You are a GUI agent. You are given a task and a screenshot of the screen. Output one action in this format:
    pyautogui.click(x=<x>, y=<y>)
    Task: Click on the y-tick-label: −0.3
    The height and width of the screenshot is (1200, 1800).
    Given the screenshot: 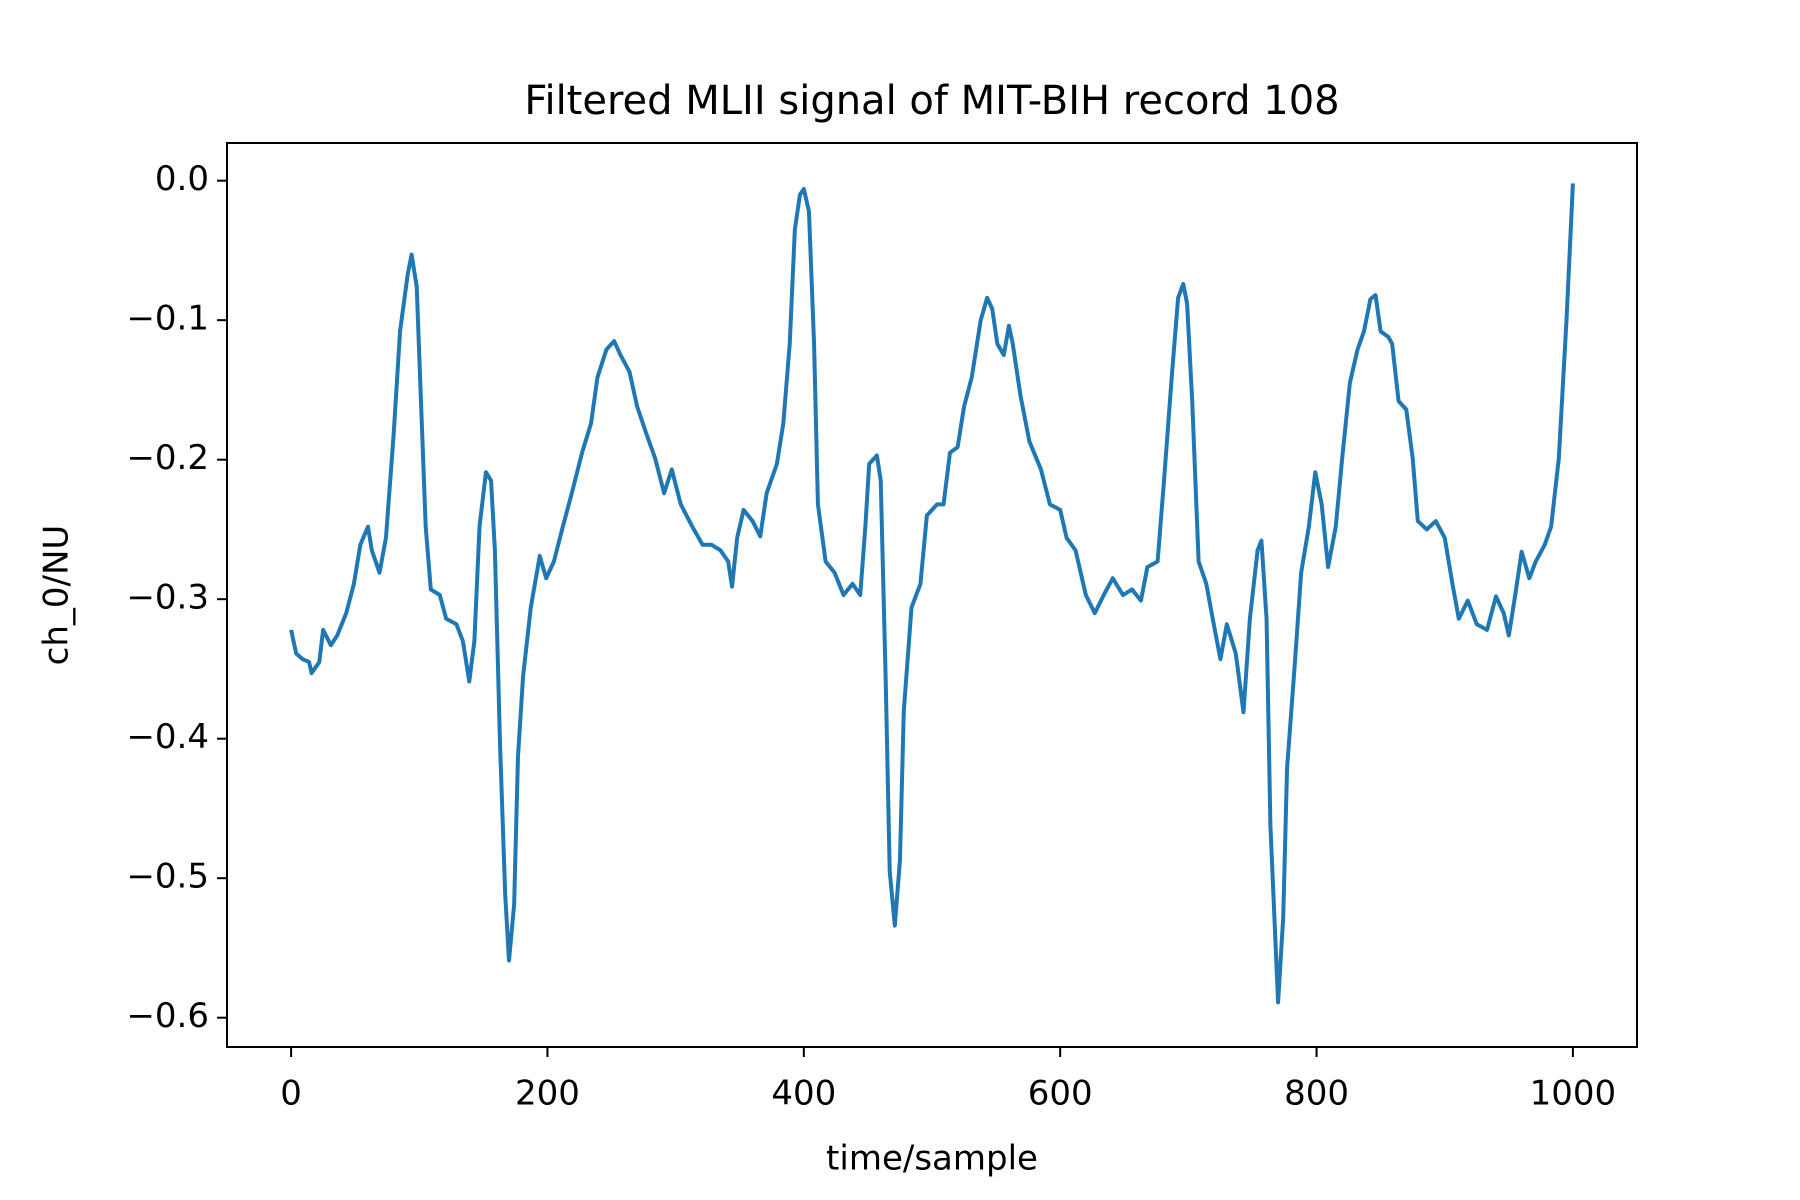 What is the action you would take?
    pyautogui.click(x=167, y=598)
    